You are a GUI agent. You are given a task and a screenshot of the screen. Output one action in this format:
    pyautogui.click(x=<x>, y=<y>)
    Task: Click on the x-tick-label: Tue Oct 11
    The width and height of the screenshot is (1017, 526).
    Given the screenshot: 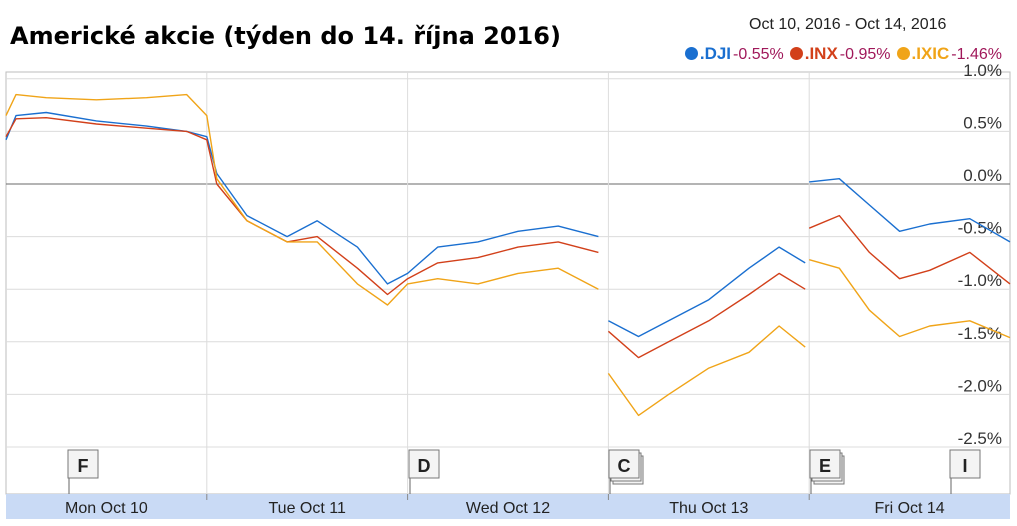 What is the action you would take?
    pyautogui.click(x=307, y=508)
    